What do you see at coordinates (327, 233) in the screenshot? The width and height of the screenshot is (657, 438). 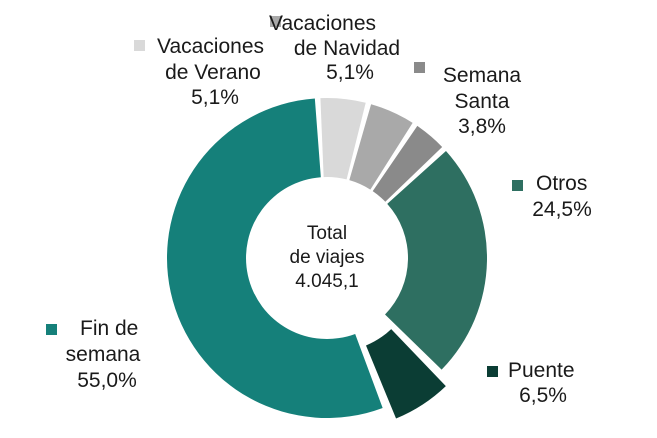 I see `center-label-line1: Total` at bounding box center [327, 233].